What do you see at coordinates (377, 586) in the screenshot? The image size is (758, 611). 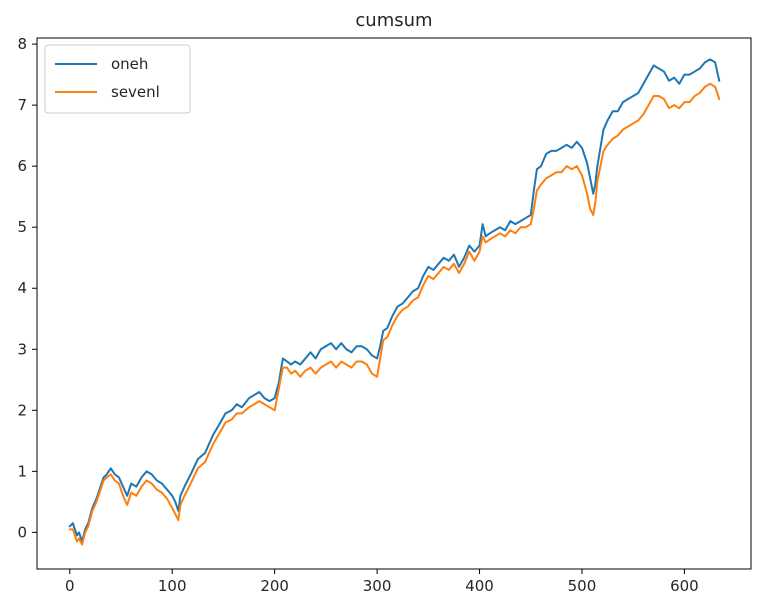 I see `x-tick-label: 300` at bounding box center [377, 586].